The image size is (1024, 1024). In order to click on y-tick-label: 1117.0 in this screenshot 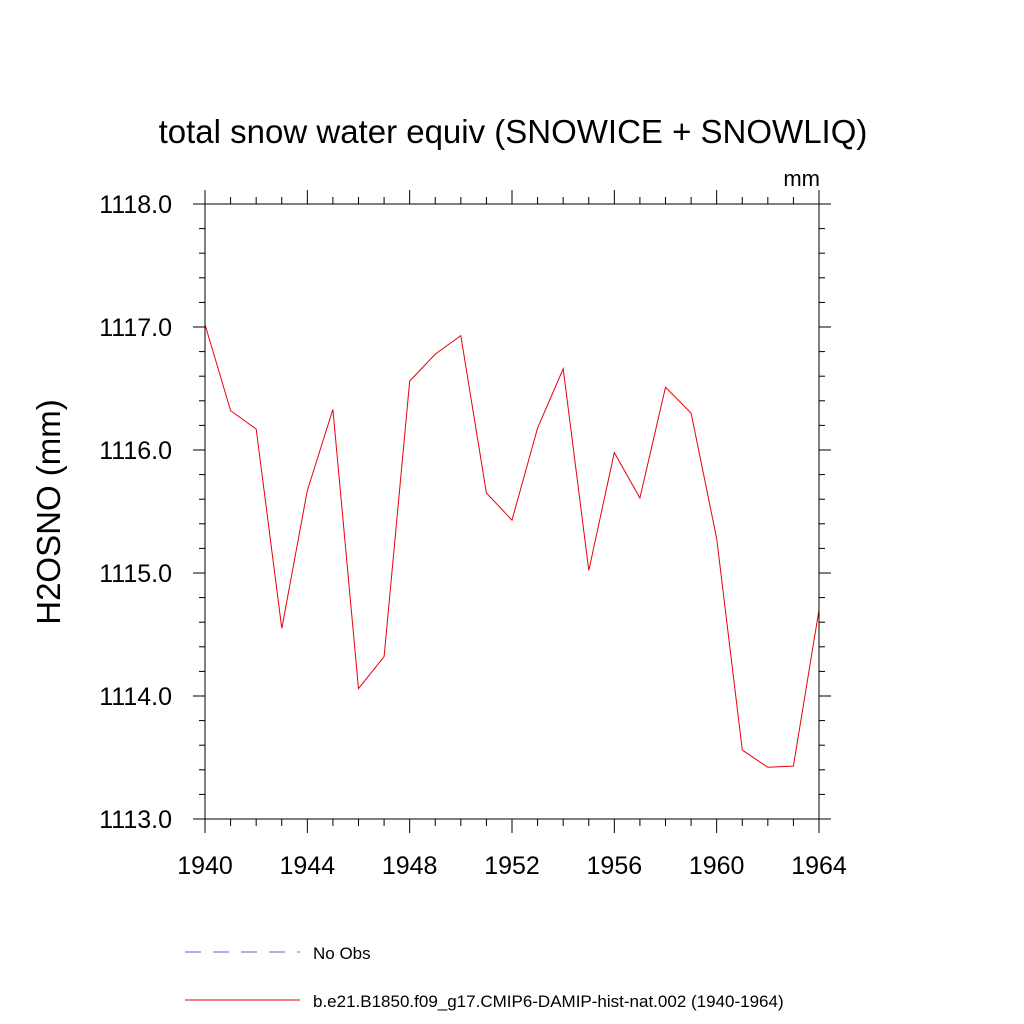, I will do `click(135, 328)`.